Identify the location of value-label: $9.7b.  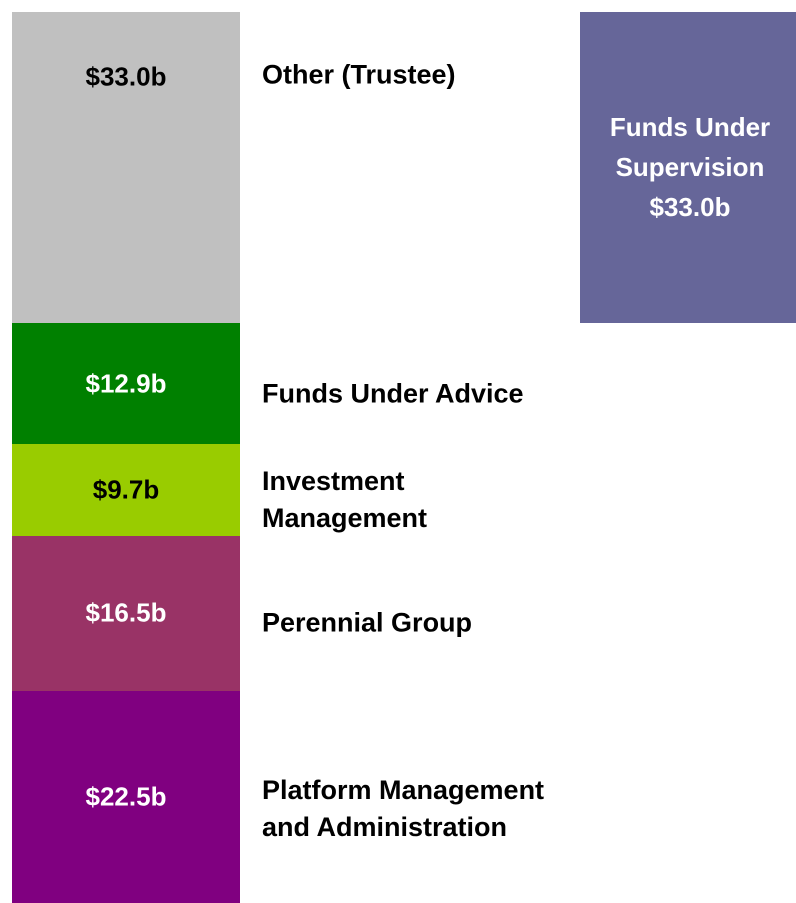
(126, 489).